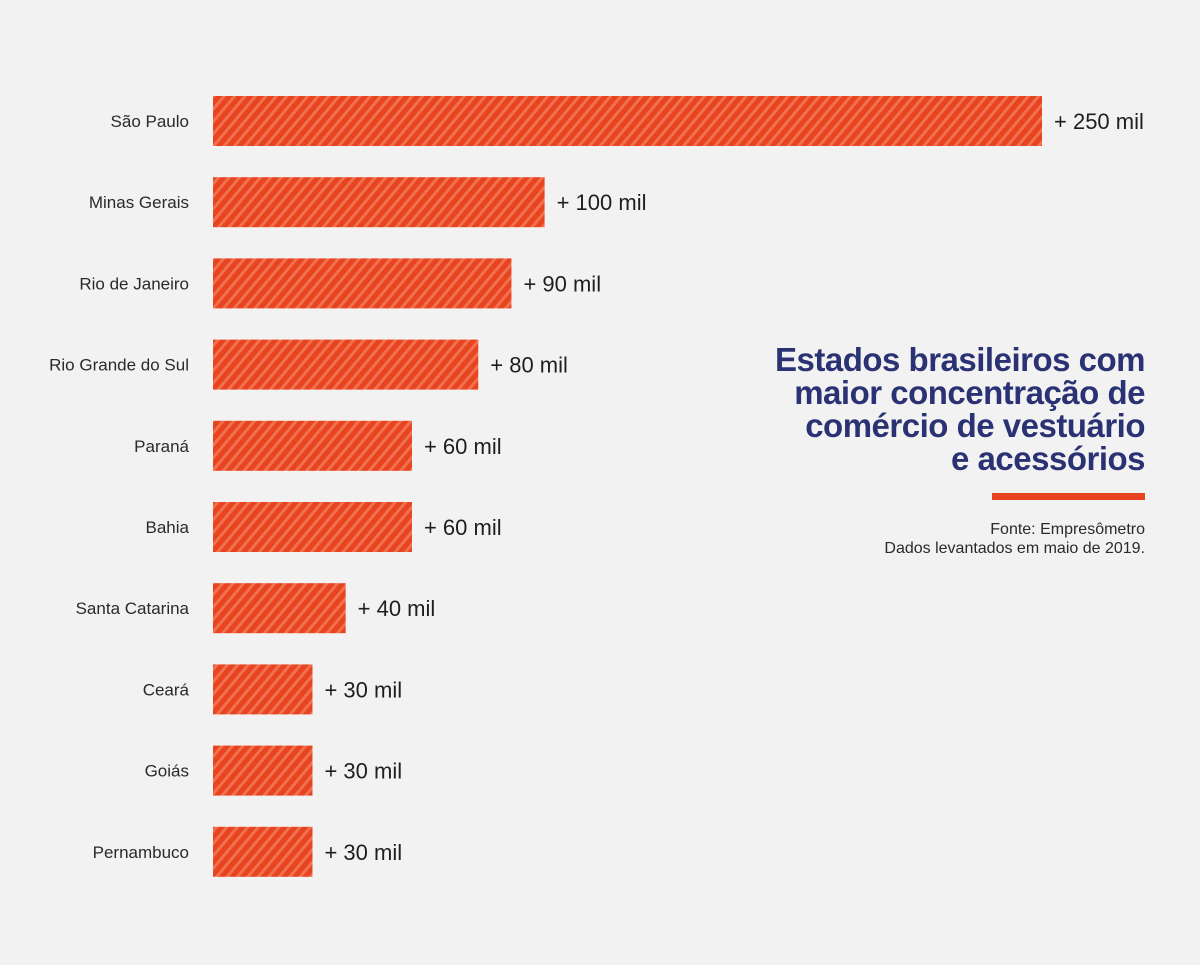 The height and width of the screenshot is (965, 1200). Describe the element at coordinates (161, 446) in the screenshot. I see `category-label: Paraná` at that location.